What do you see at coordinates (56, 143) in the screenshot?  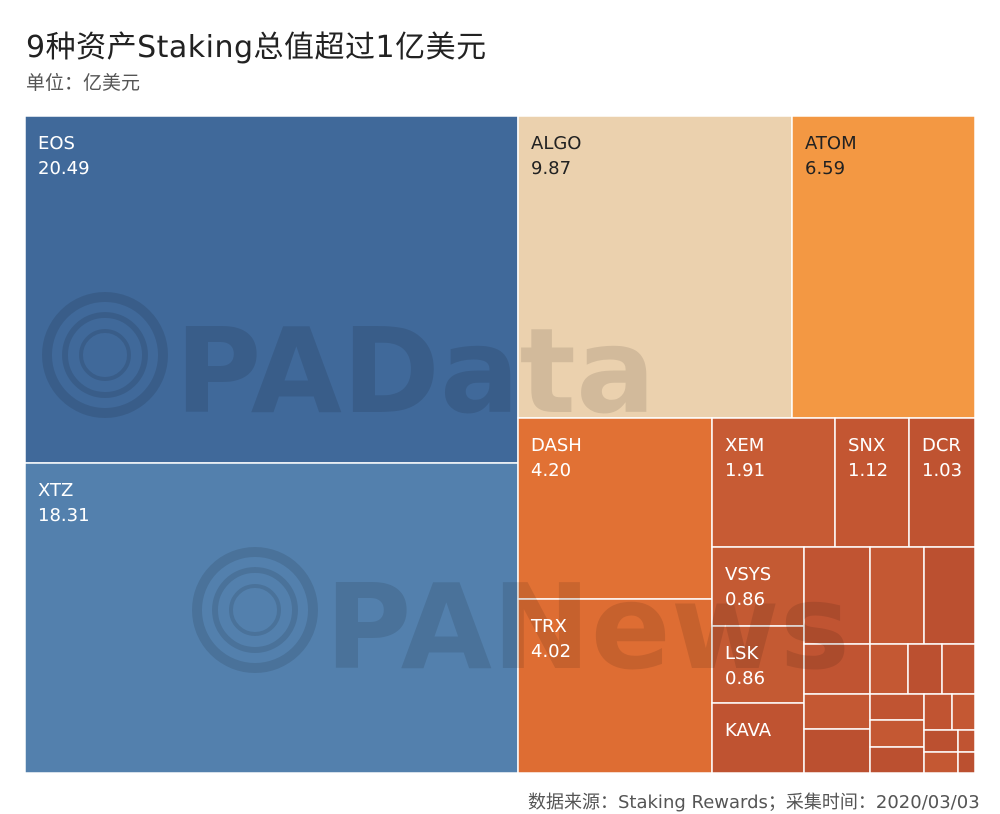 I see `cell-name-eos: EOS` at bounding box center [56, 143].